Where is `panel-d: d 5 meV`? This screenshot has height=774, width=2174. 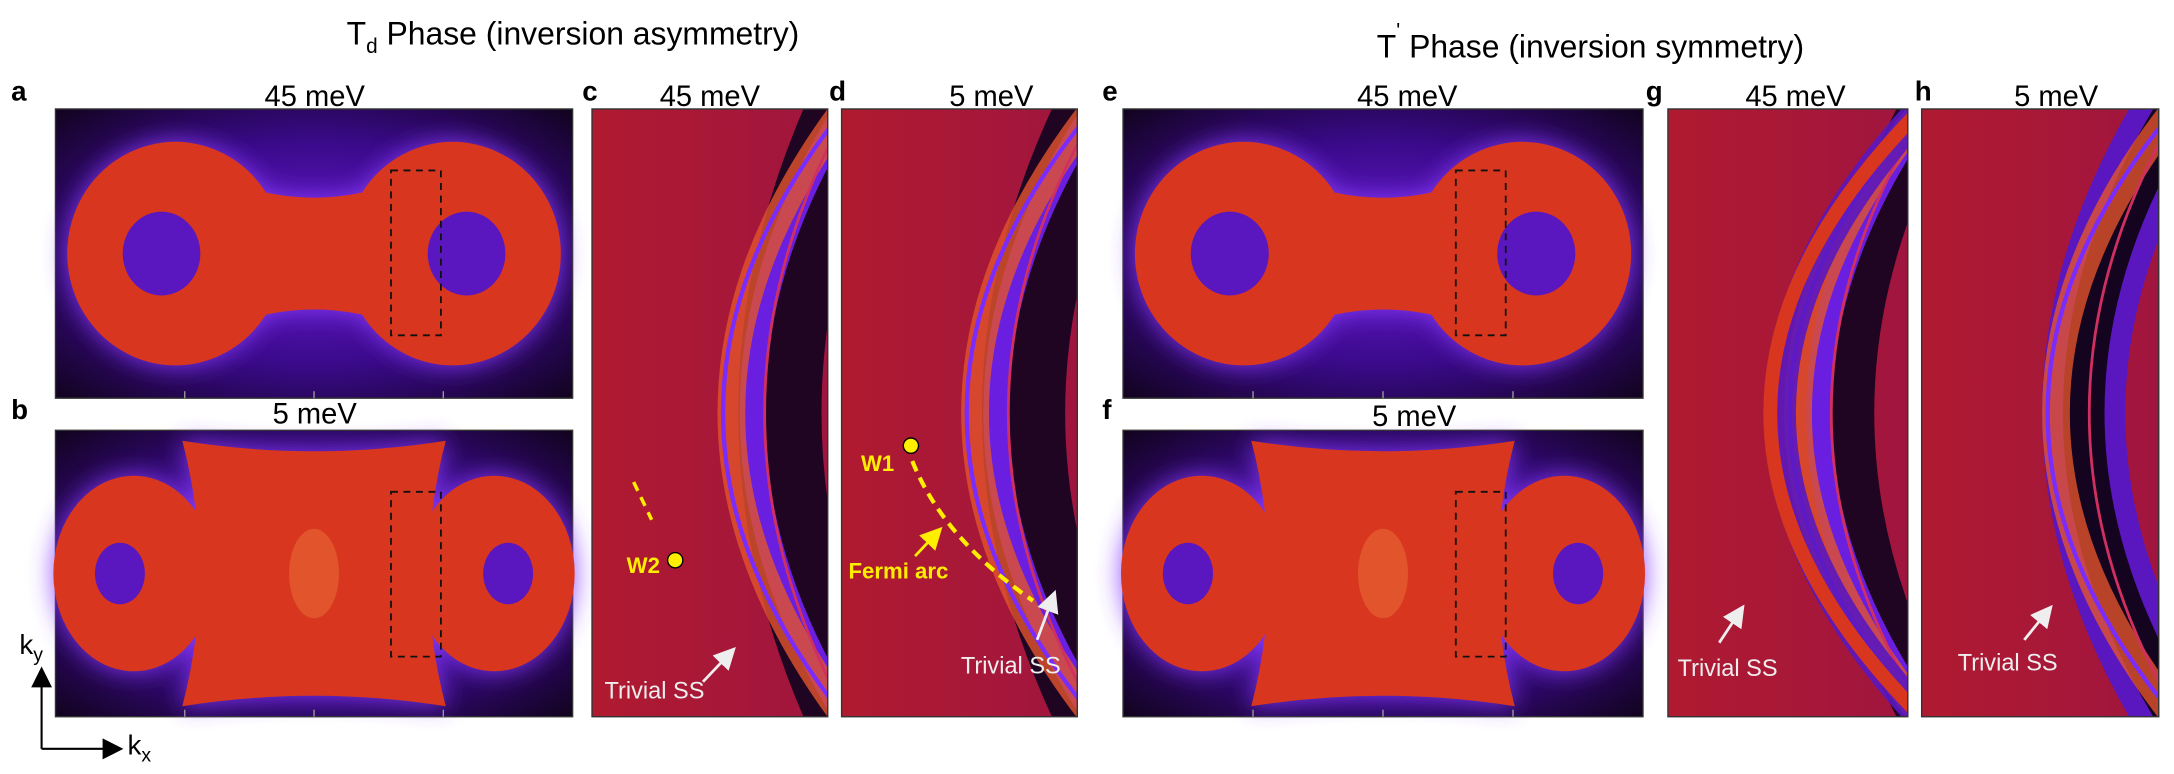
panel-d: d 5 meV is located at coordinates (953, 396).